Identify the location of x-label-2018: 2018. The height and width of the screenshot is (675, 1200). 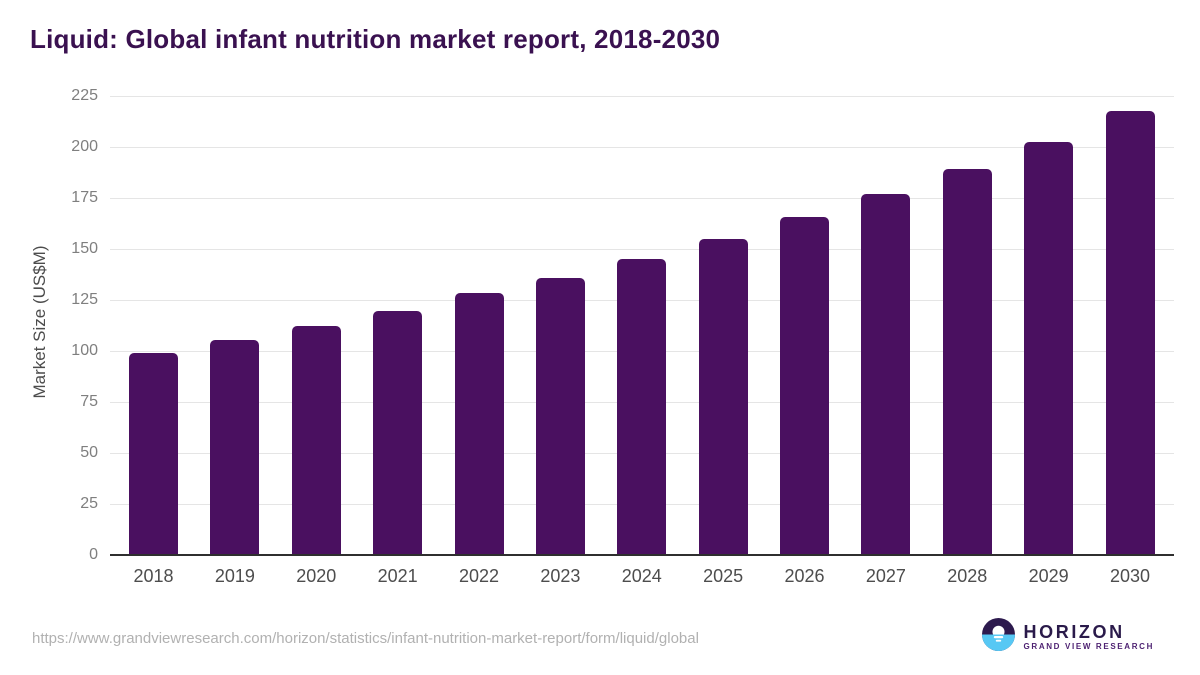
(153, 576).